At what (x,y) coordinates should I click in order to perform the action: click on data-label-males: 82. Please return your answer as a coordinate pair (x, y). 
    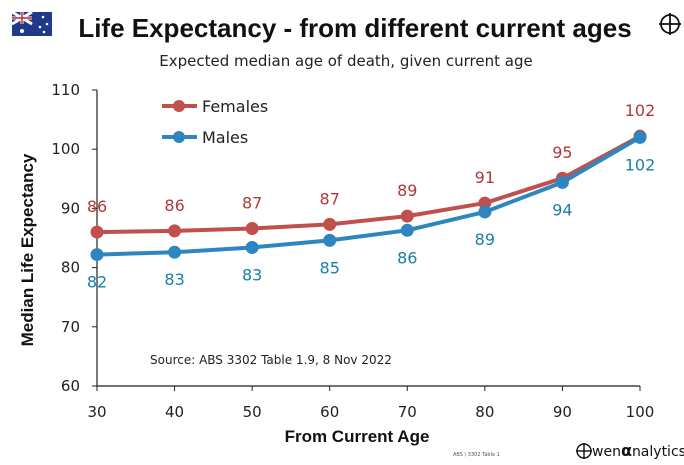
    Looking at the image, I should click on (97, 282).